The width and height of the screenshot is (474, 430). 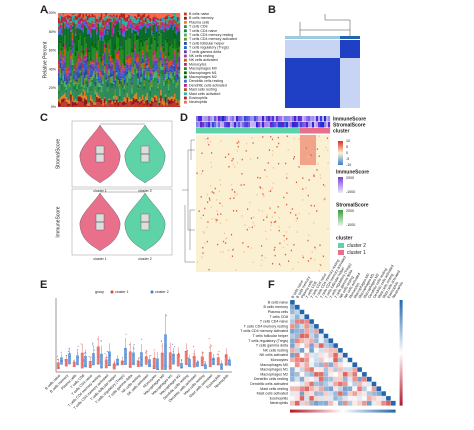 What do you see at coordinates (280, 360) in the screenshot?
I see `row-label: Monocytes` at bounding box center [280, 360].